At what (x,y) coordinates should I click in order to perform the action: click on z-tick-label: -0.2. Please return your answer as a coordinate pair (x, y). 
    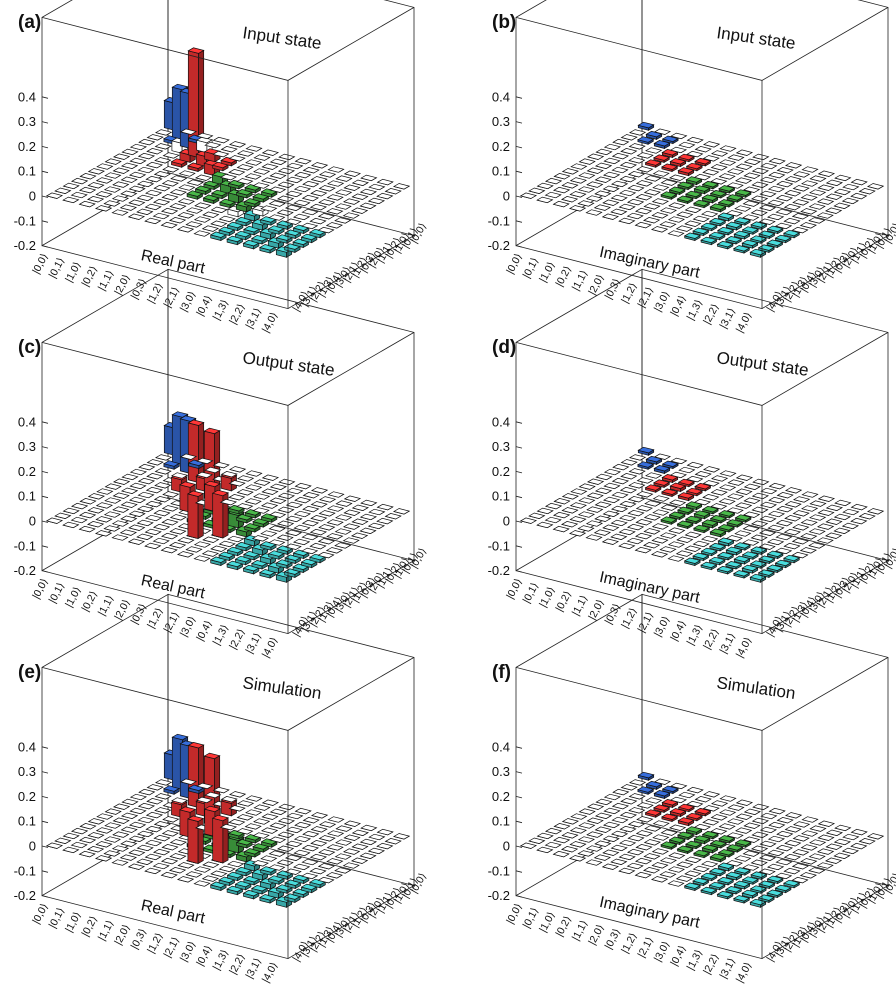
    Looking at the image, I should click on (499, 570).